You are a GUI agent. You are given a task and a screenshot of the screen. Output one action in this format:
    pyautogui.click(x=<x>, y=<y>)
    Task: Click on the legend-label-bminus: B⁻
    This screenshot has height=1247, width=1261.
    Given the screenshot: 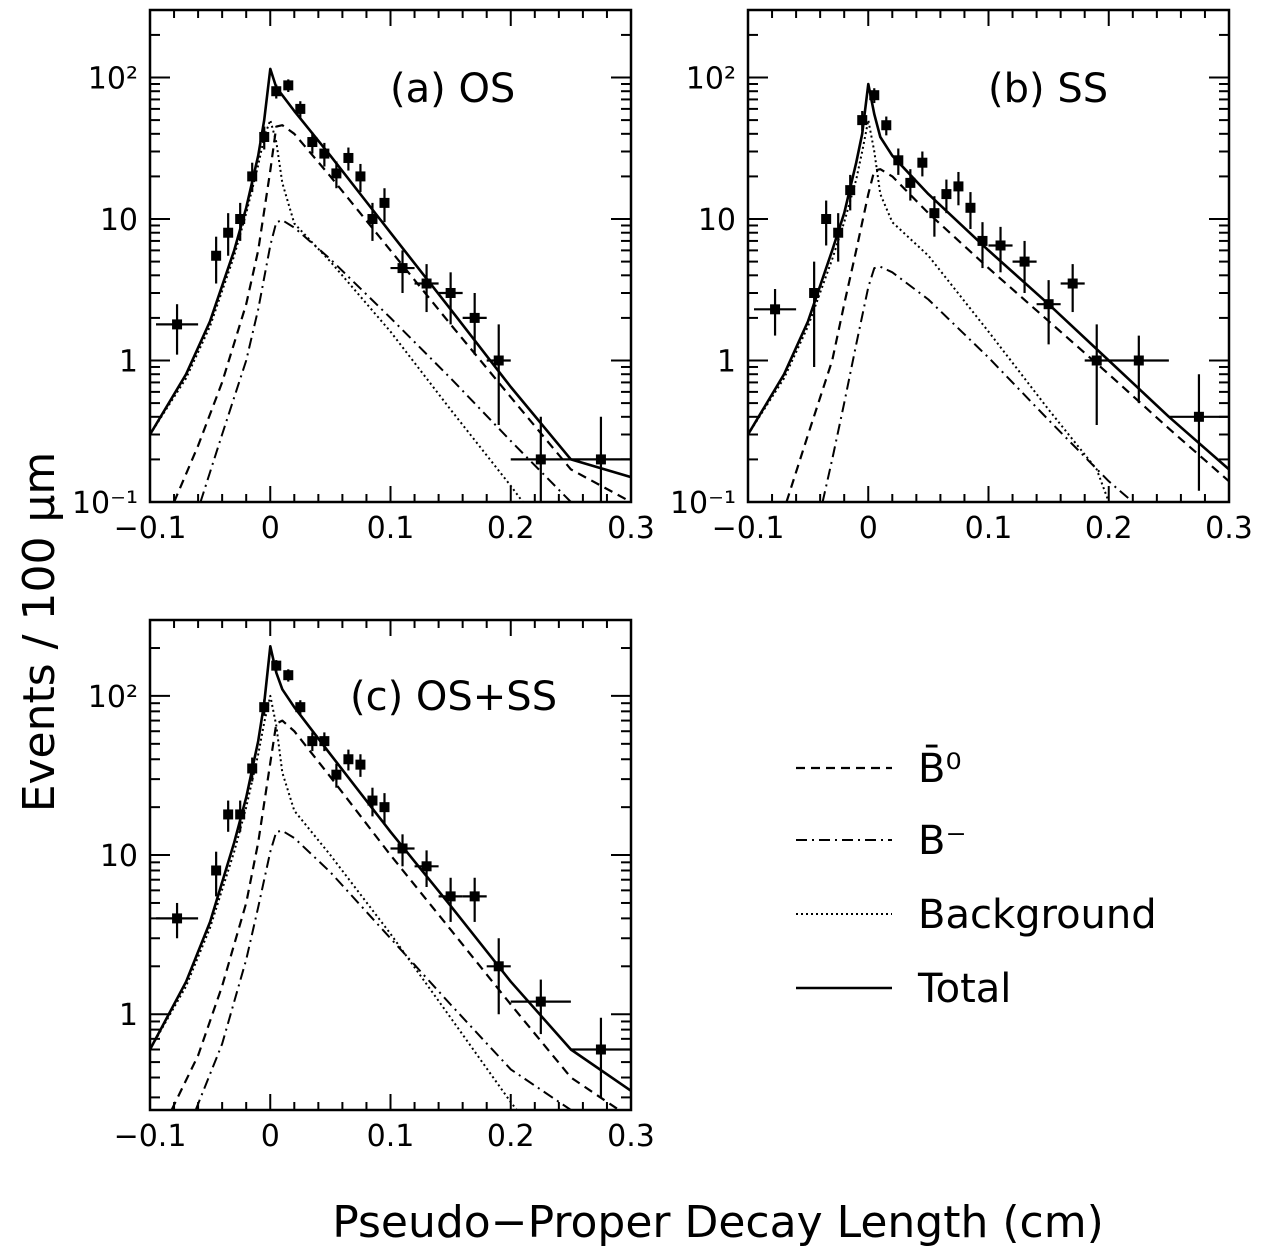 What is the action you would take?
    pyautogui.click(x=942, y=841)
    